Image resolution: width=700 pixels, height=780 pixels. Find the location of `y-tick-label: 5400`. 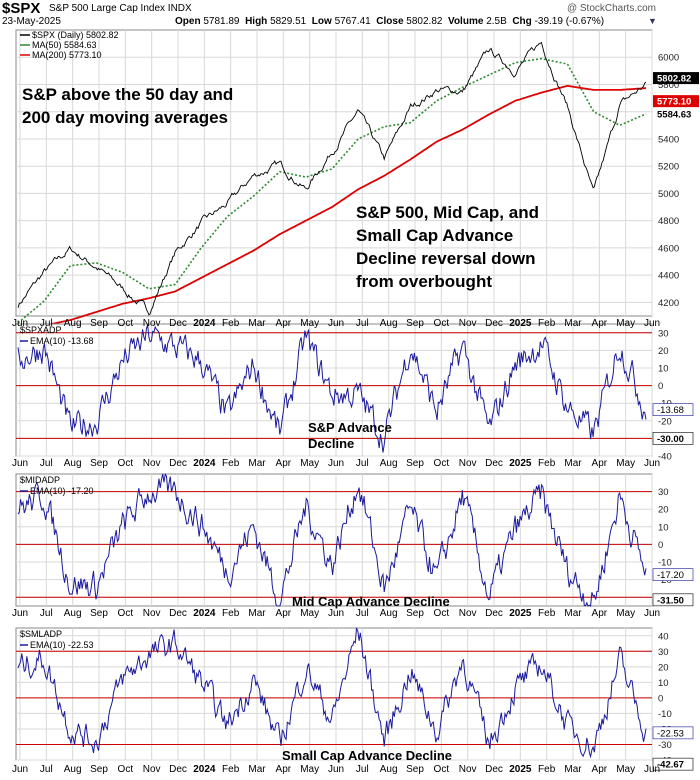

y-tick-label: 5400 is located at coordinates (668, 139).